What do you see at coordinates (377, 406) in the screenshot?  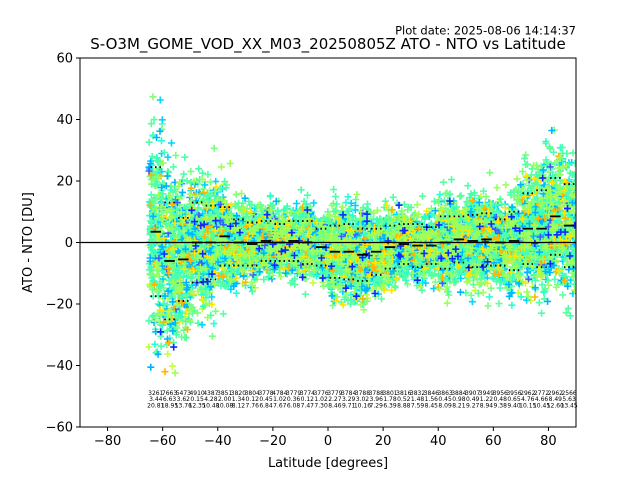 I see `bin-count-label: 7.29` at bounding box center [377, 406].